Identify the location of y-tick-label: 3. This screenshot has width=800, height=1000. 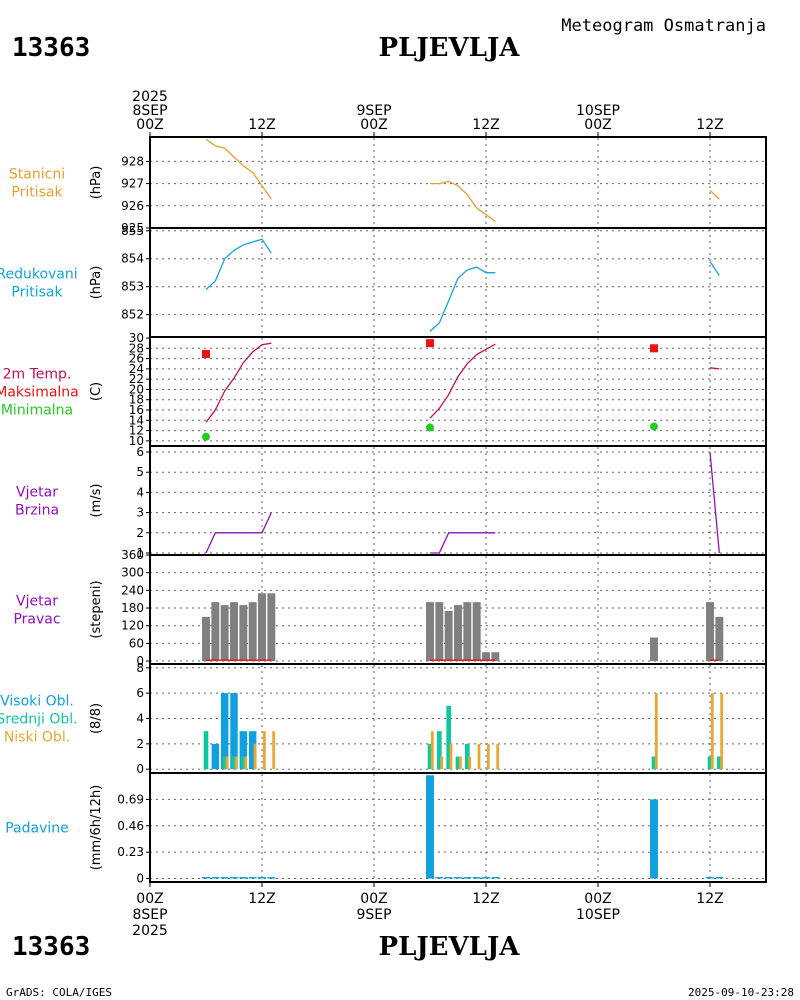
(140, 513).